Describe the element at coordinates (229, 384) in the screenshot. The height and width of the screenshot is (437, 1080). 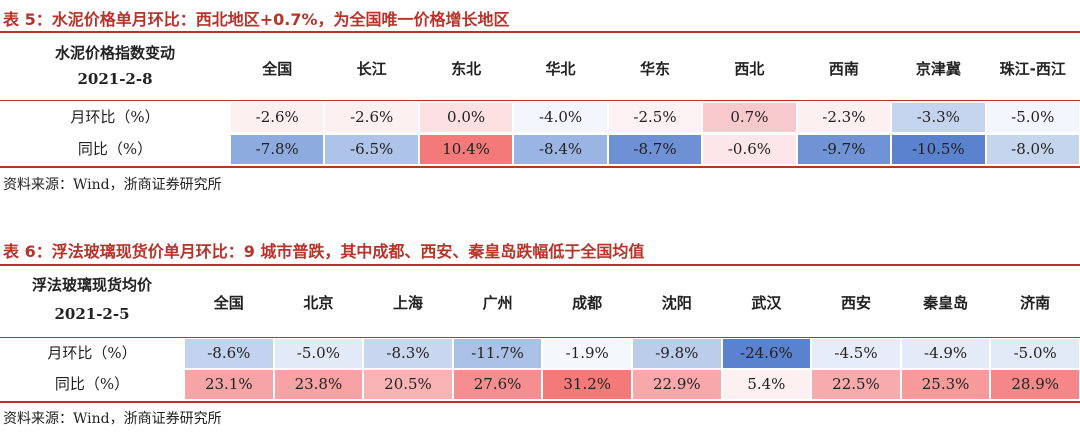
I see `table6-cell: 23.1%` at that location.